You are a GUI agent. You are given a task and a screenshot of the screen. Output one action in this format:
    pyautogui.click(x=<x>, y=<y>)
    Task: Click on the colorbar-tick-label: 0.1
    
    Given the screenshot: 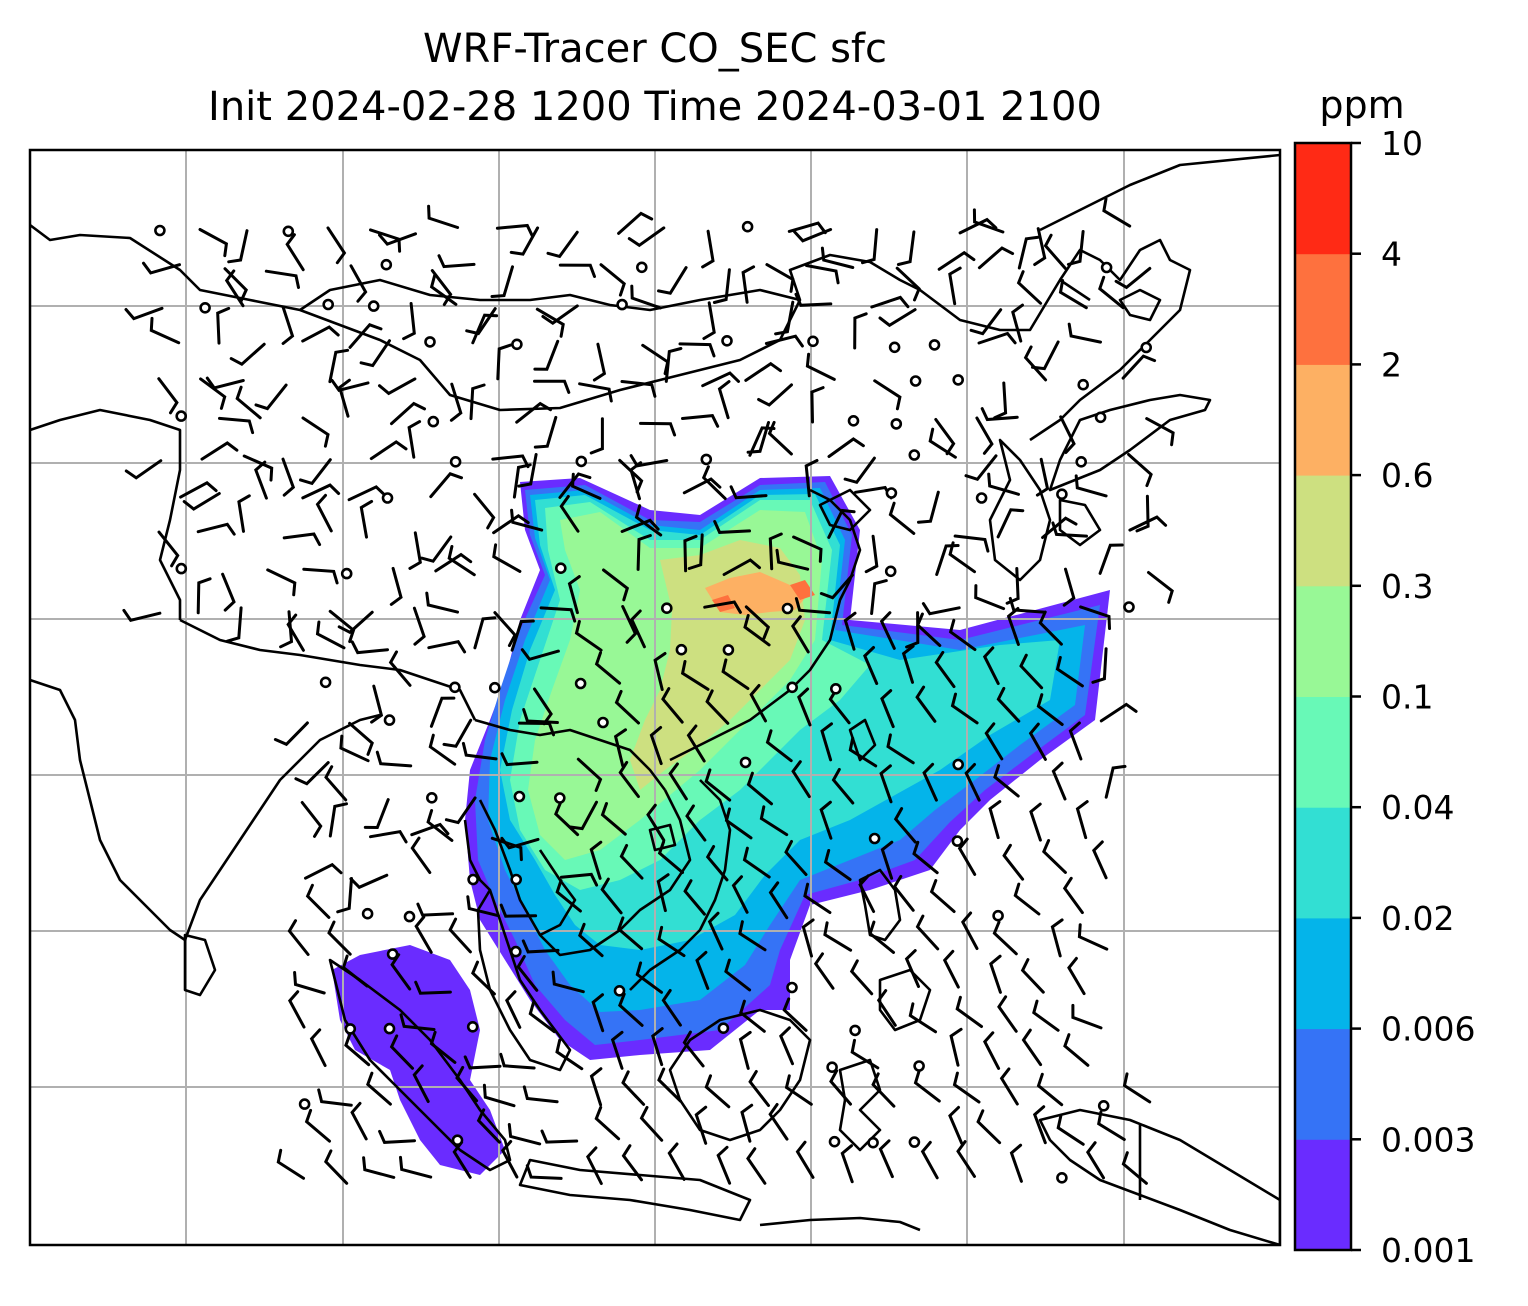 What is the action you would take?
    pyautogui.click(x=1407, y=697)
    